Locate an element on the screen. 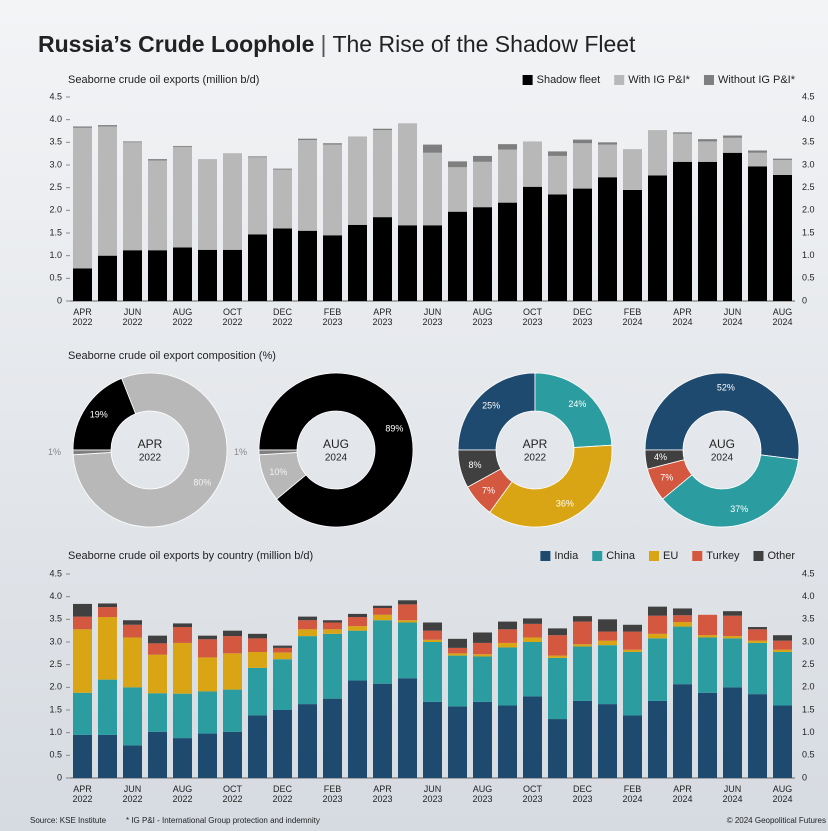 This screenshot has height=831, width=828. x-tick-month: FEB is located at coordinates (333, 312).